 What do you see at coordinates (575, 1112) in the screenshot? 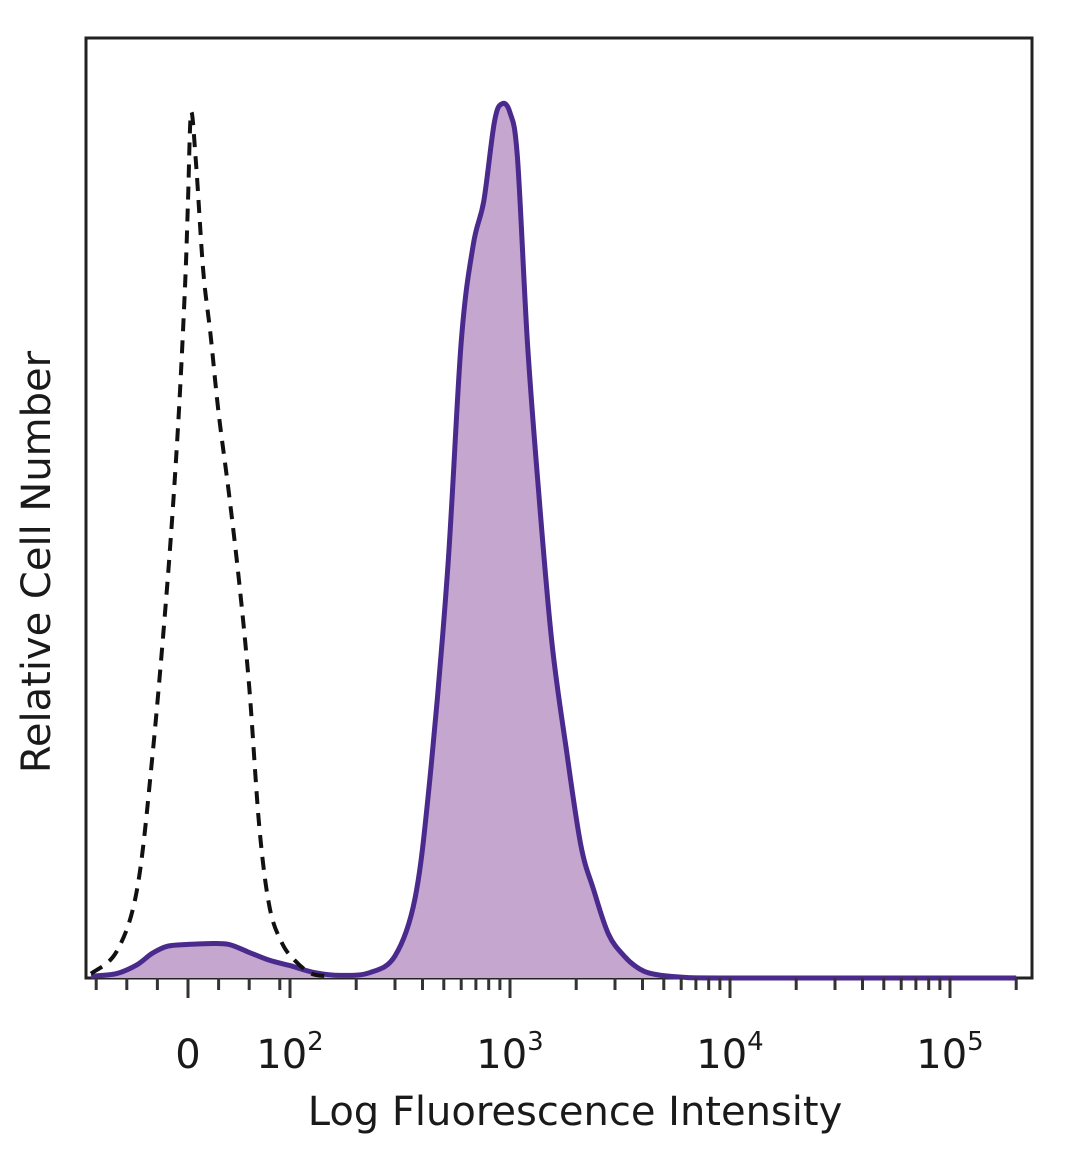
I see `x-axis-title: Log Fluorescence Intensity` at bounding box center [575, 1112].